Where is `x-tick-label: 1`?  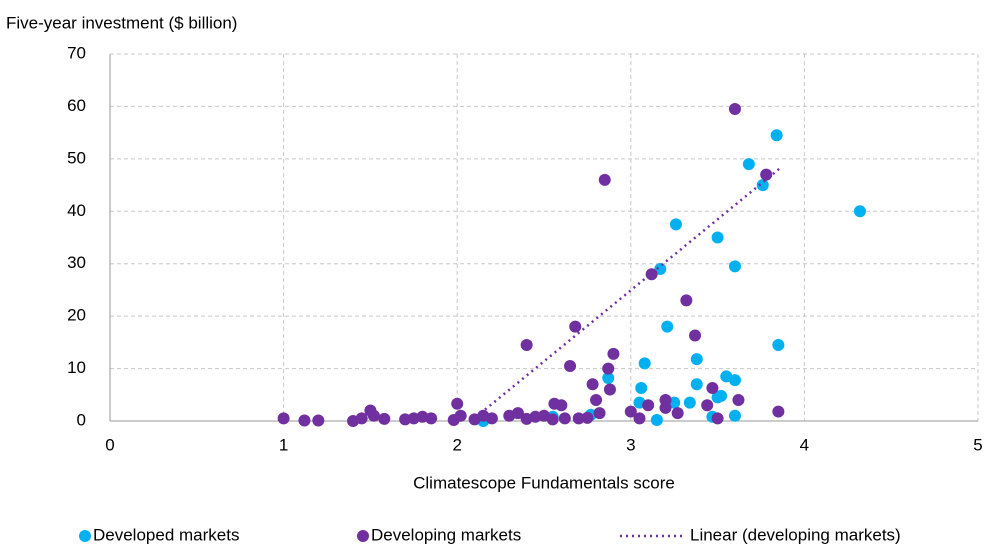 x-tick-label: 1 is located at coordinates (283, 444).